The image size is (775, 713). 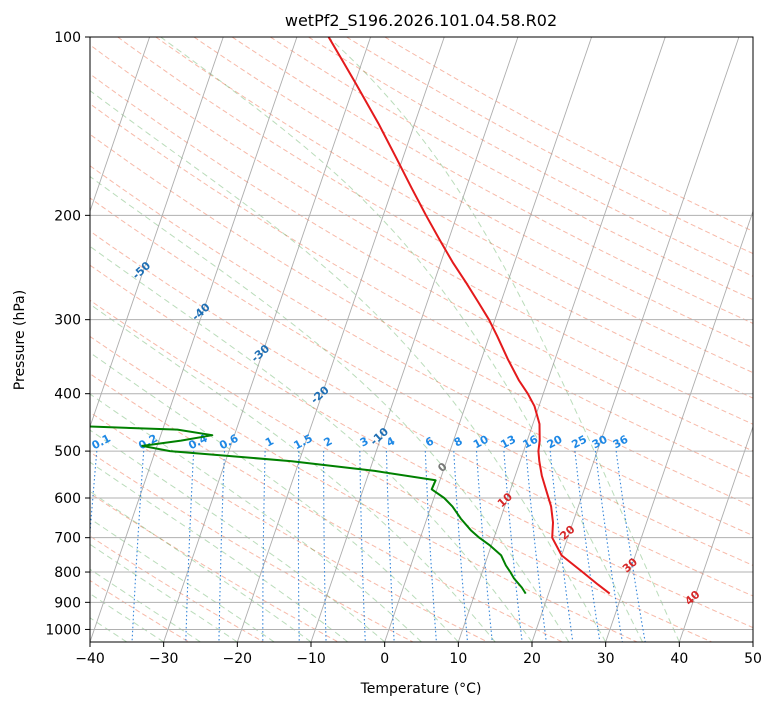 What do you see at coordinates (67, 539) in the screenshot?
I see `y-tick-label: 700` at bounding box center [67, 539].